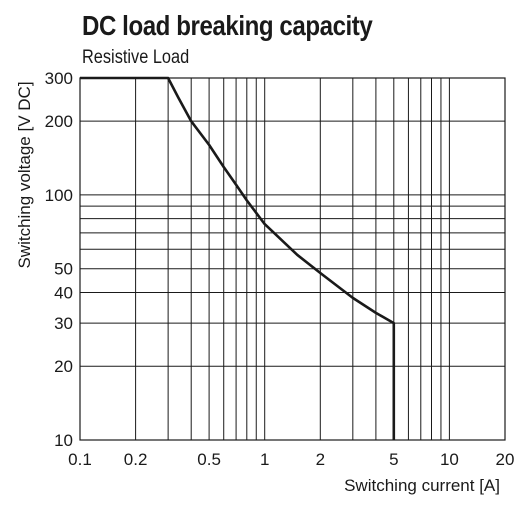 Image resolution: width=528 pixels, height=514 pixels. I want to click on y-tick-label: 10, so click(63, 440).